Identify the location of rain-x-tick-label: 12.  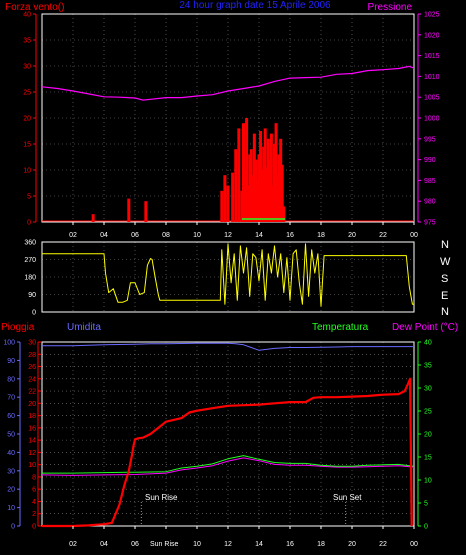
(228, 544).